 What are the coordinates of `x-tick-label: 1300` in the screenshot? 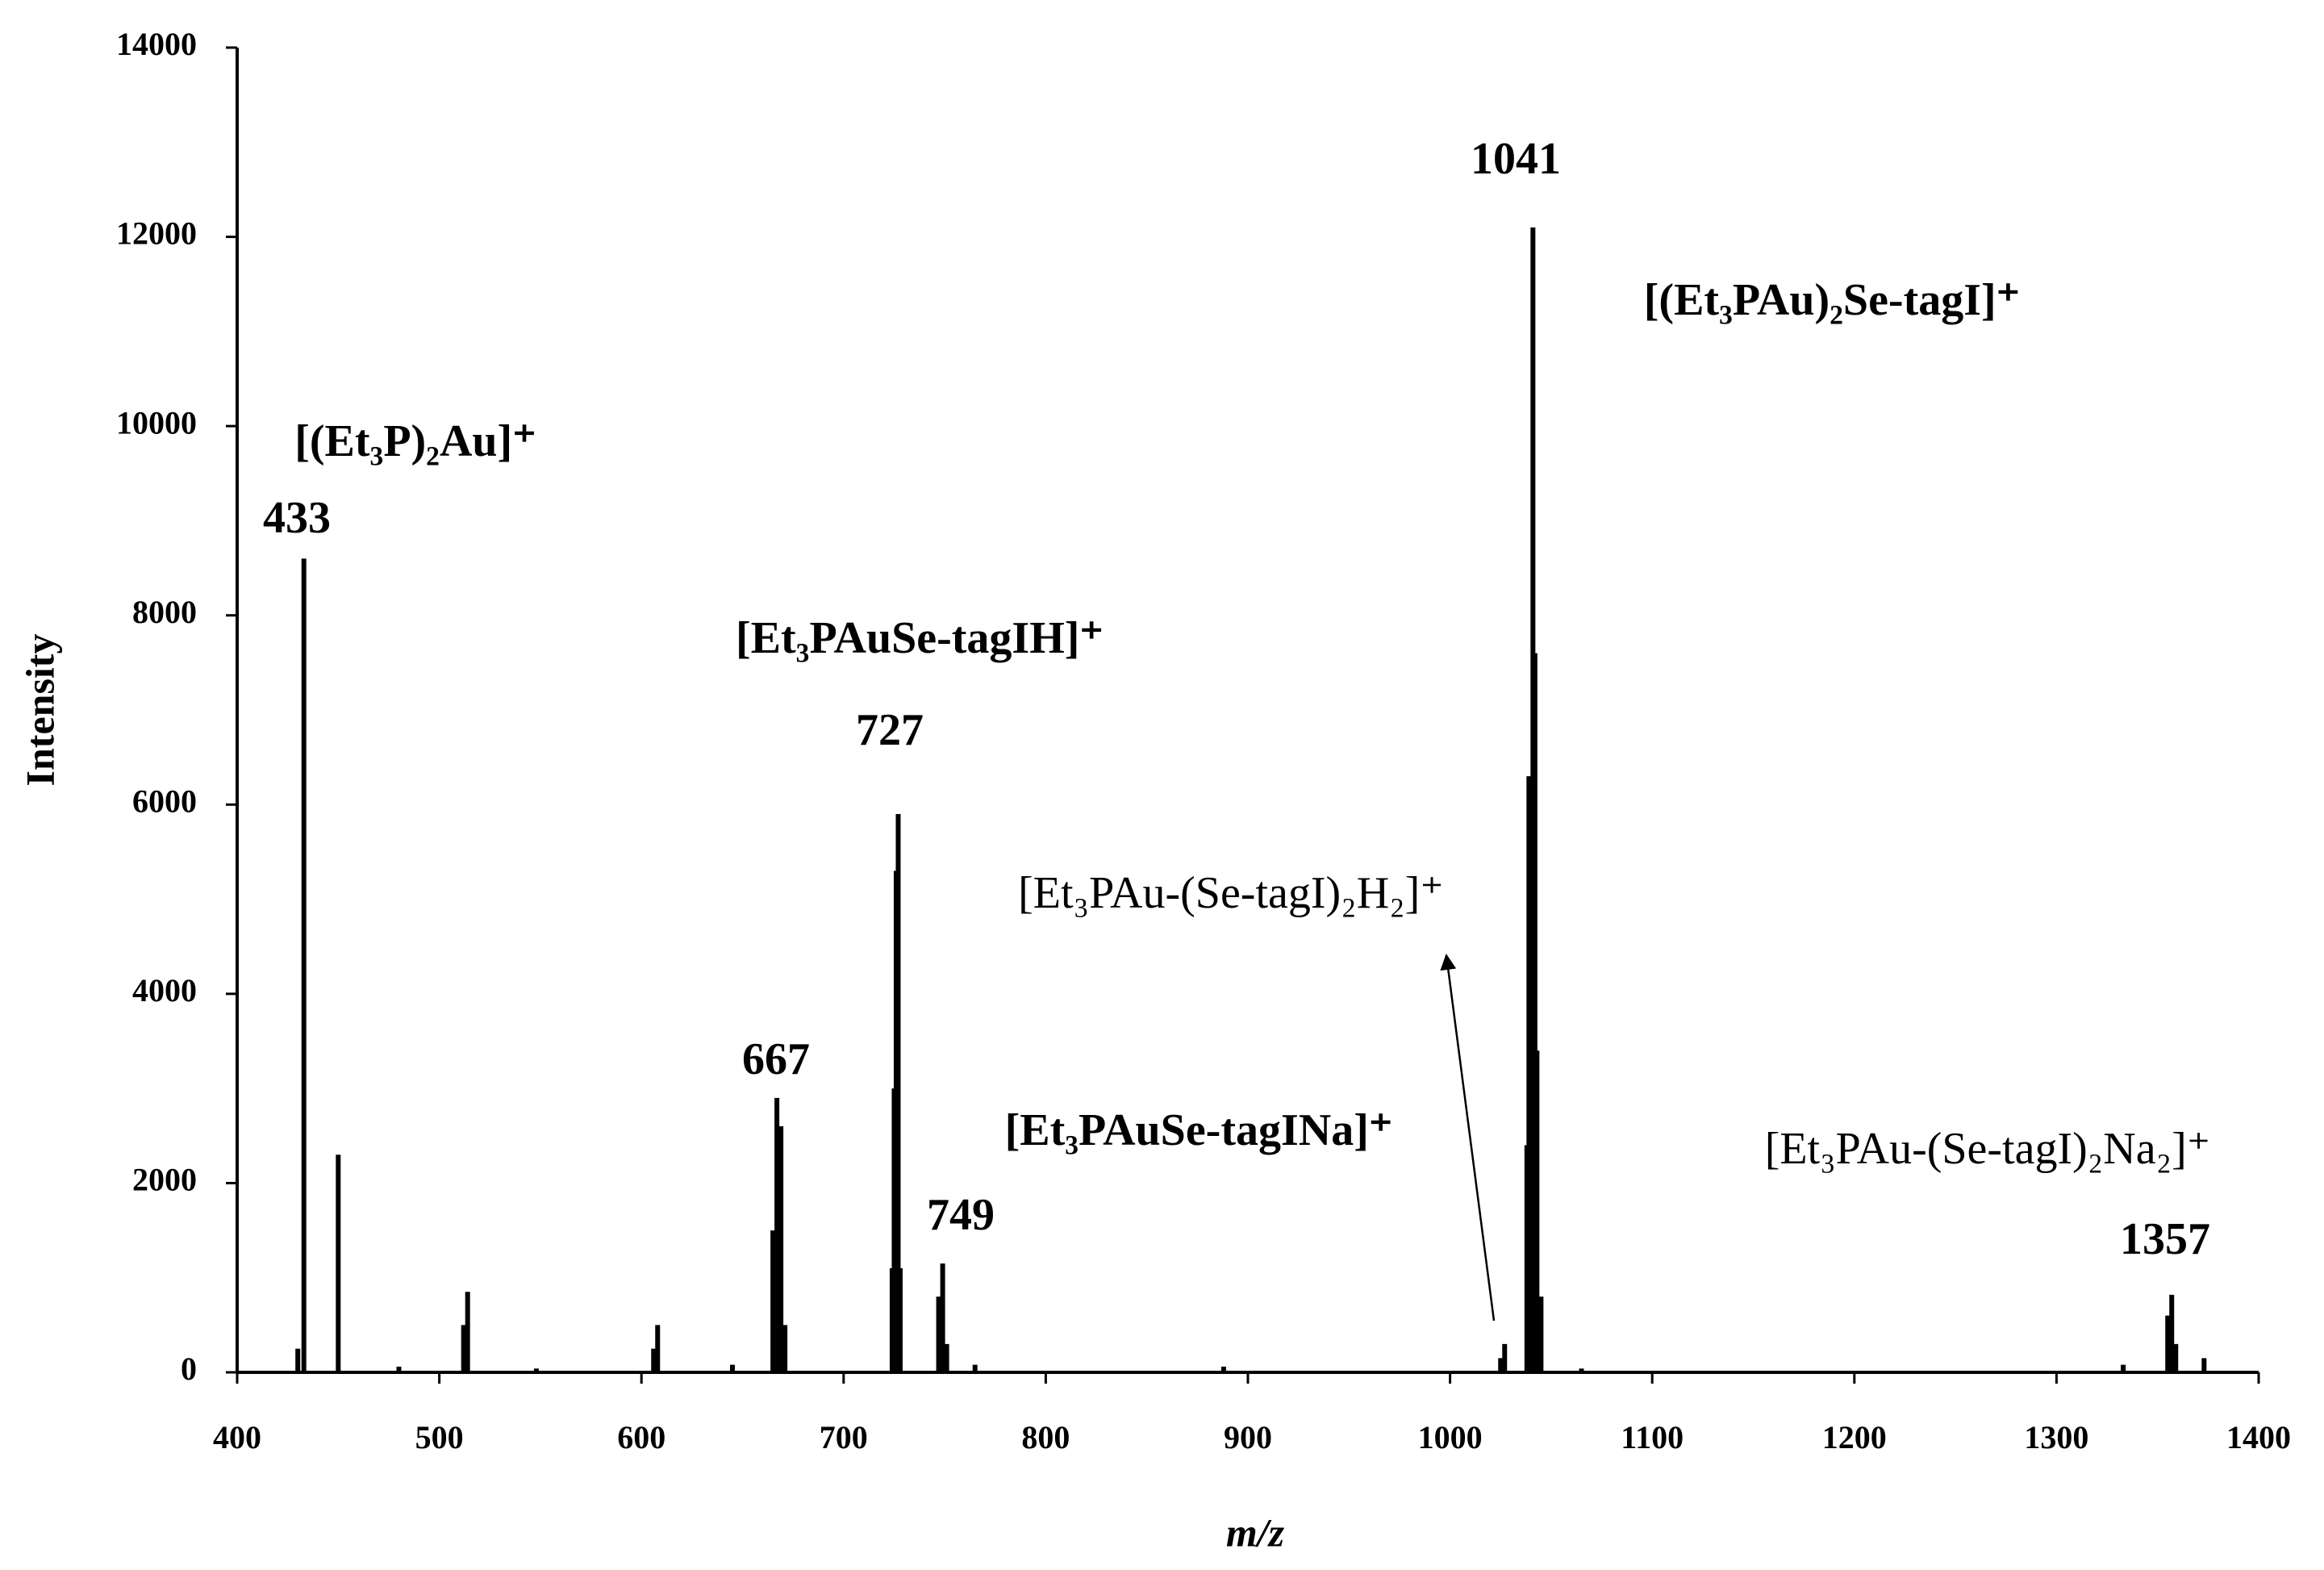 It's located at (2056, 1437).